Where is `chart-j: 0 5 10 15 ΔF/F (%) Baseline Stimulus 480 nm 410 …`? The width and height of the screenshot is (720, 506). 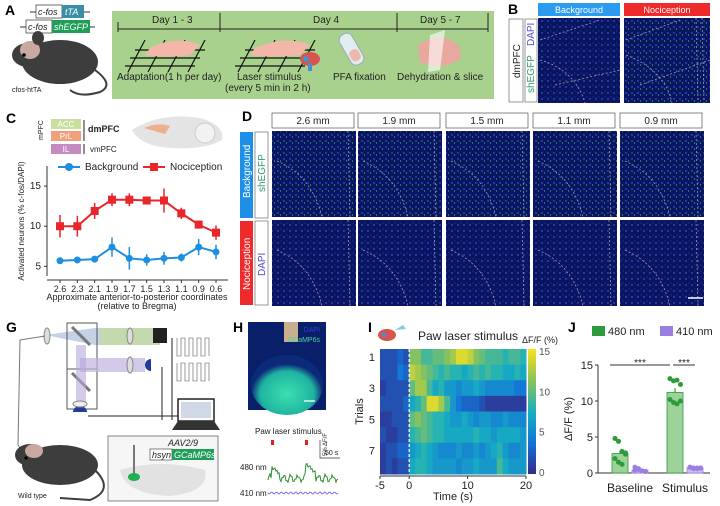 chart-j: 0 5 10 15 ΔF/F (%) Baseline Stimulus 480 nm 410 … is located at coordinates (638, 410).